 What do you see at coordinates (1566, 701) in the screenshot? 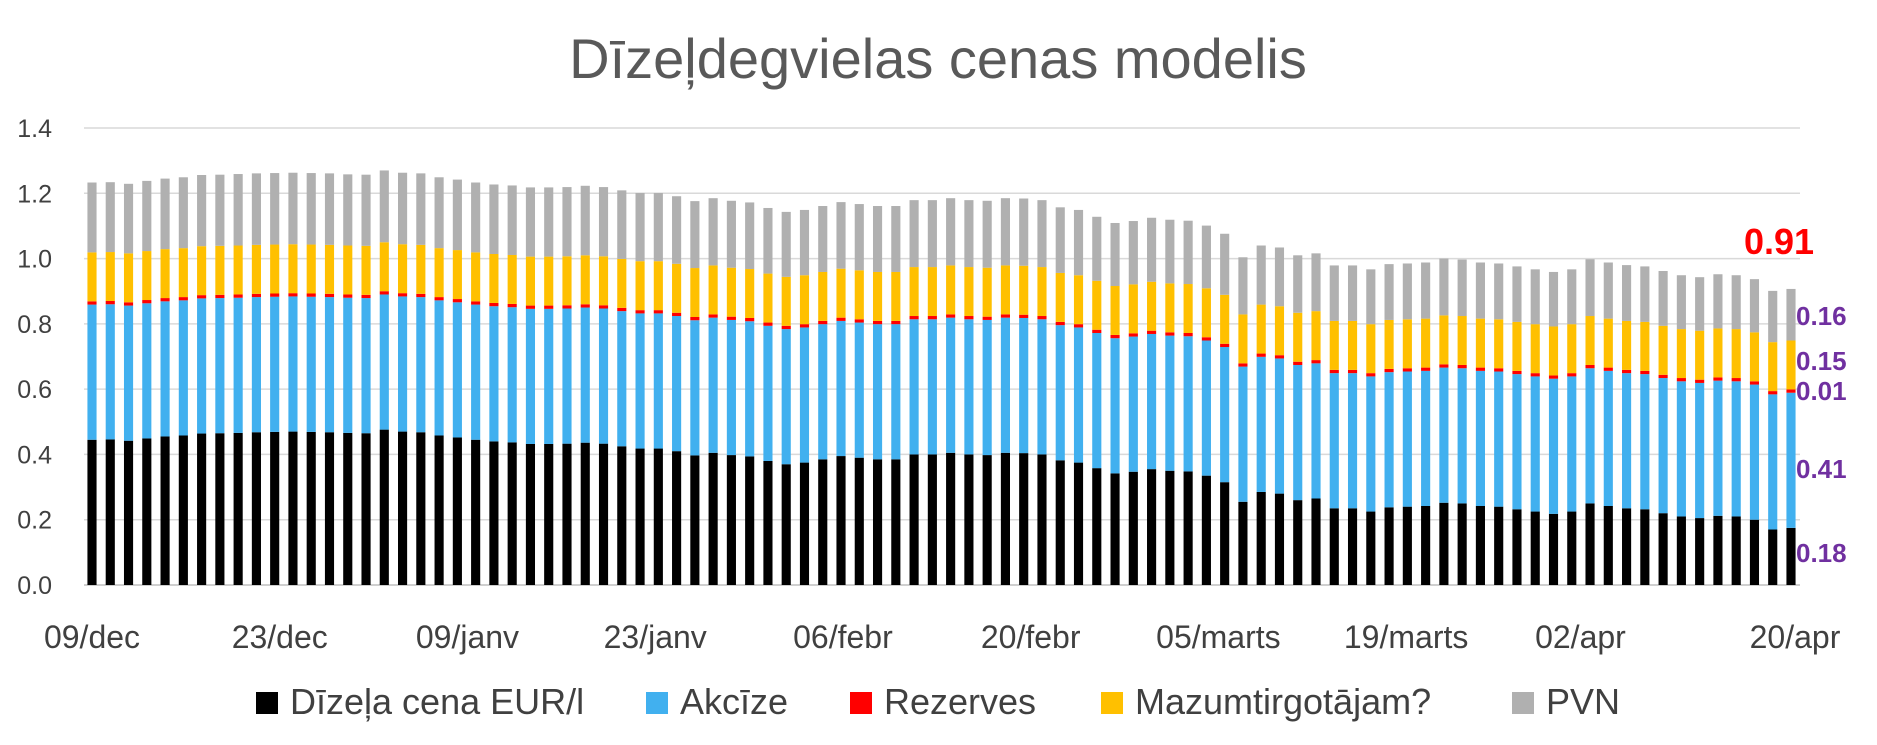
I see `legend-item-pvn: PVN` at bounding box center [1566, 701].